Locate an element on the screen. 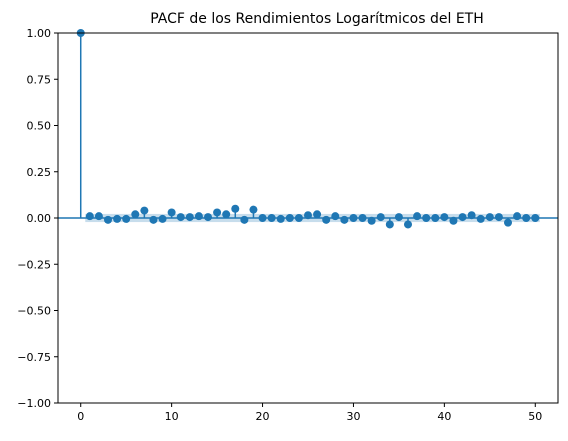 The width and height of the screenshot is (568, 441). y-tick-label: −1.00 is located at coordinates (34, 403).